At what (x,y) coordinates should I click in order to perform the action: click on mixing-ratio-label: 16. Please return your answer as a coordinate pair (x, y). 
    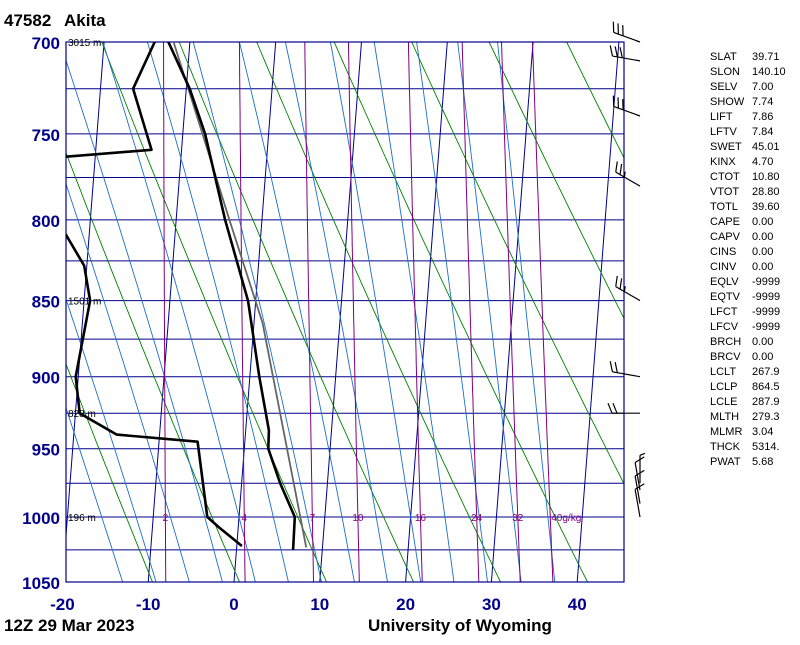
    Looking at the image, I should click on (421, 518).